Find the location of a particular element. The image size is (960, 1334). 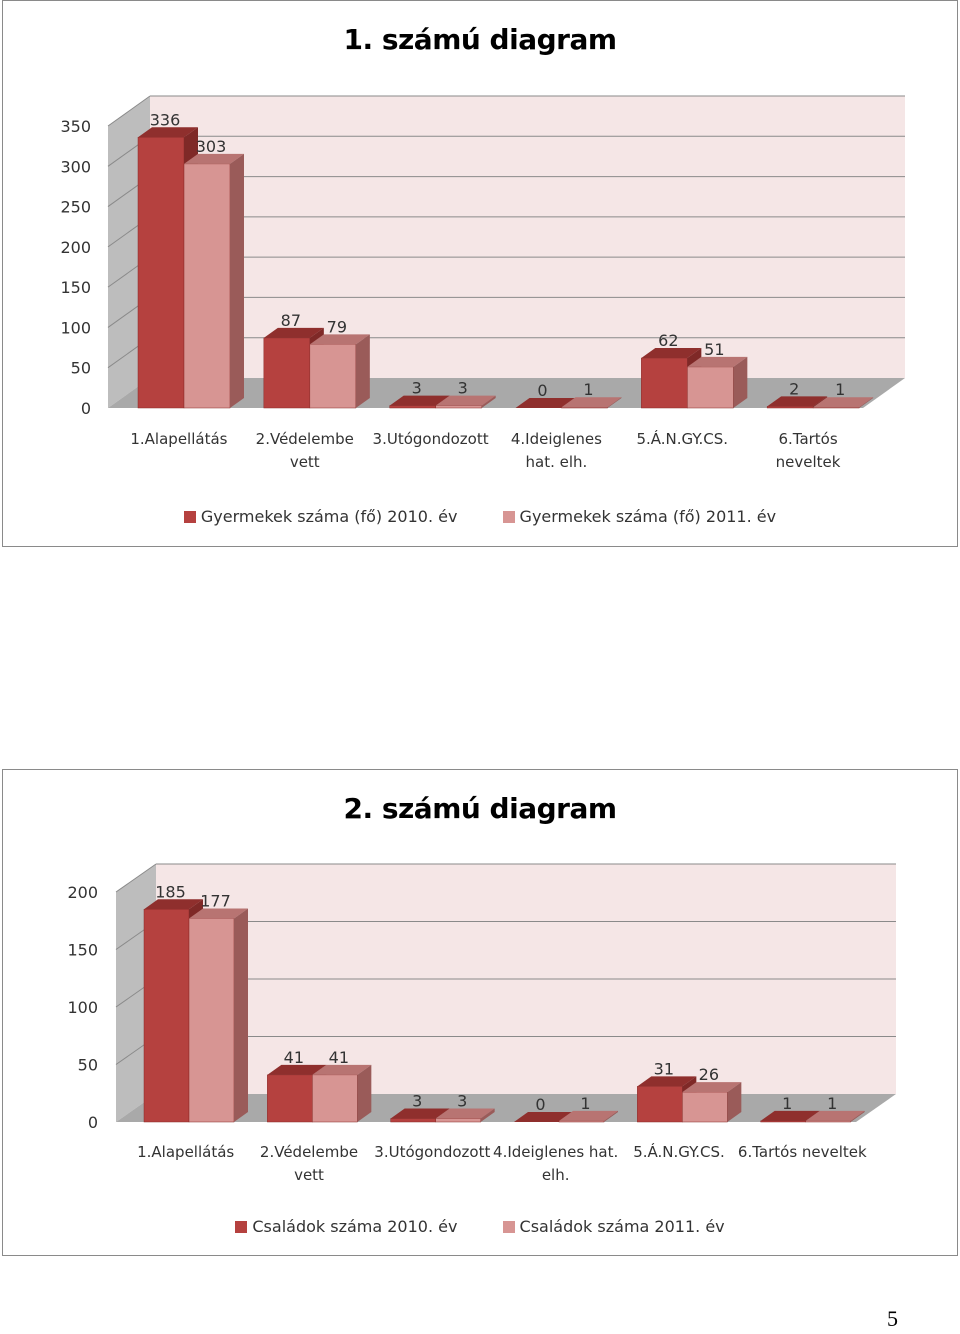

legend-item-2011: Gyermekek száma (fő) 2011. év is located at coordinates (639, 516).